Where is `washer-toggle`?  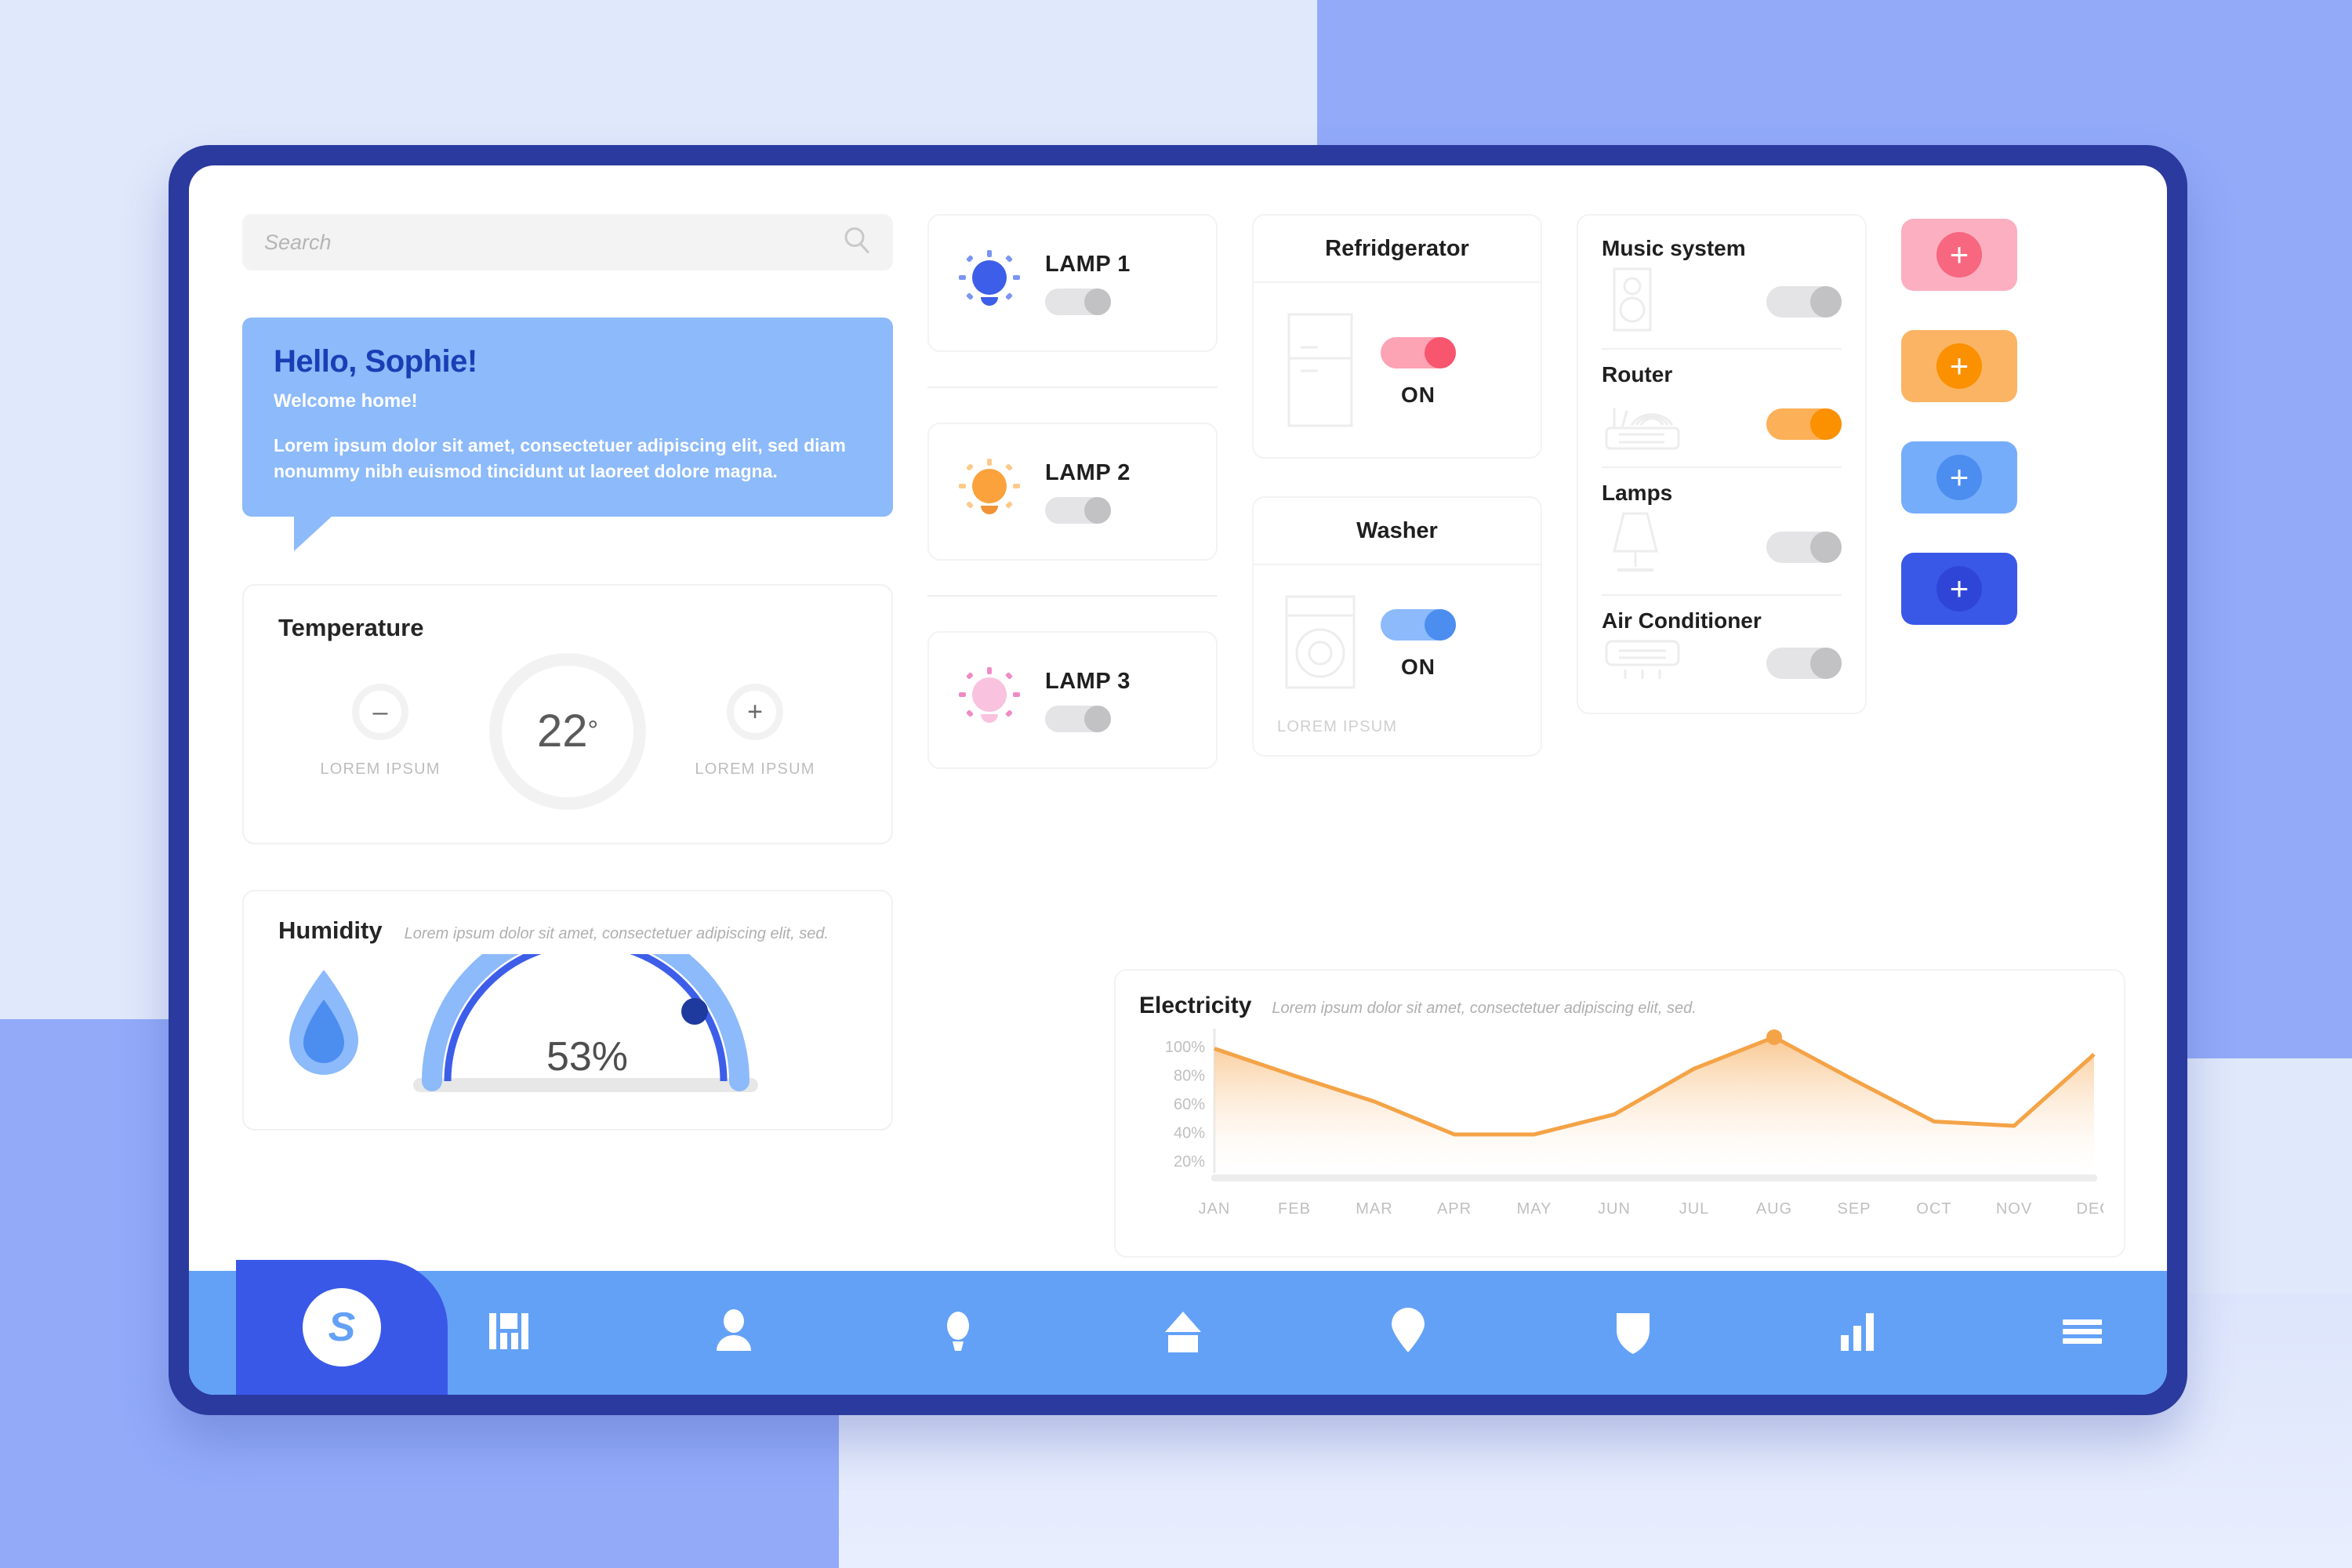
washer-toggle is located at coordinates (1418, 624).